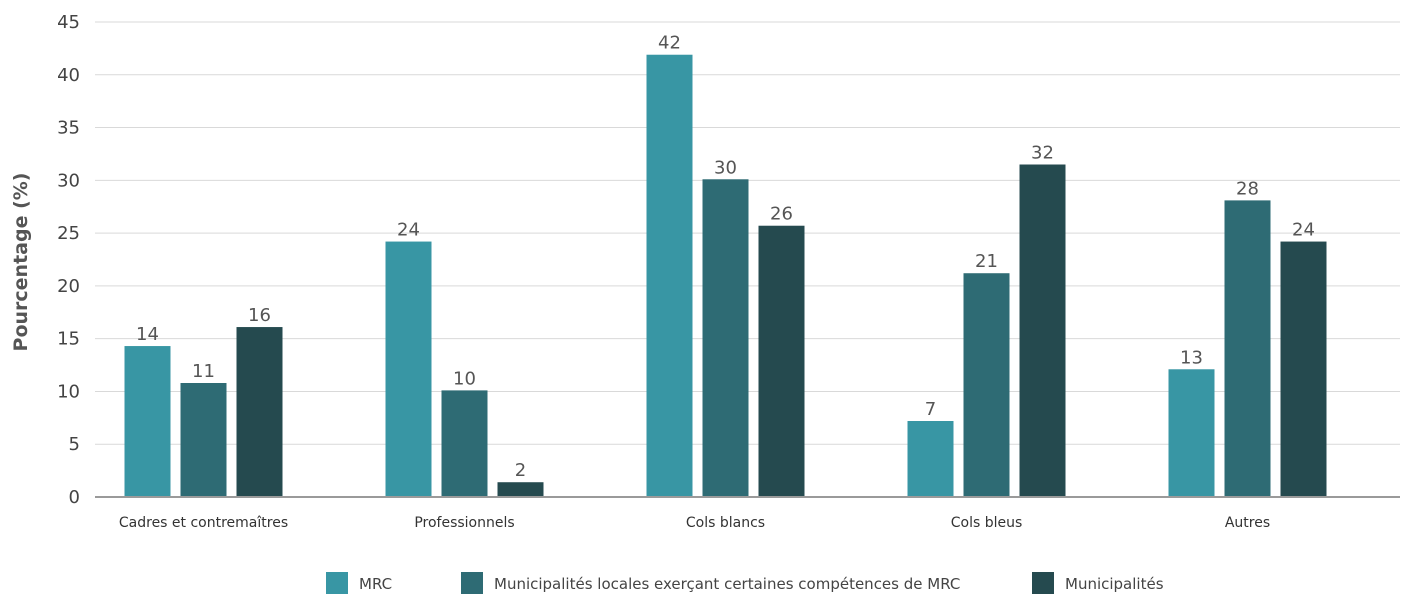 The width and height of the screenshot is (1406, 594). Describe the element at coordinates (68, 286) in the screenshot. I see `y-tick-label: 20` at that location.